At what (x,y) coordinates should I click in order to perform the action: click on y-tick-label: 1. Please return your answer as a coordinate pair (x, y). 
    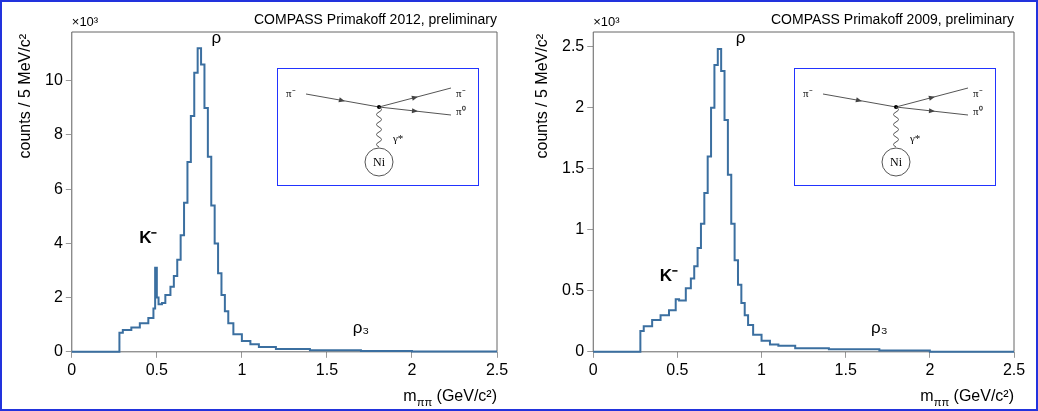
    Looking at the image, I should click on (580, 229).